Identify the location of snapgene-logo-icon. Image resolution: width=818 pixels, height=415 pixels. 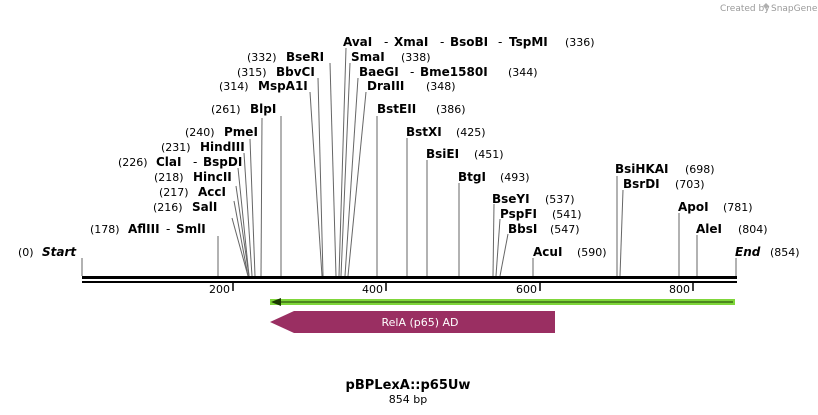
(766, 6).